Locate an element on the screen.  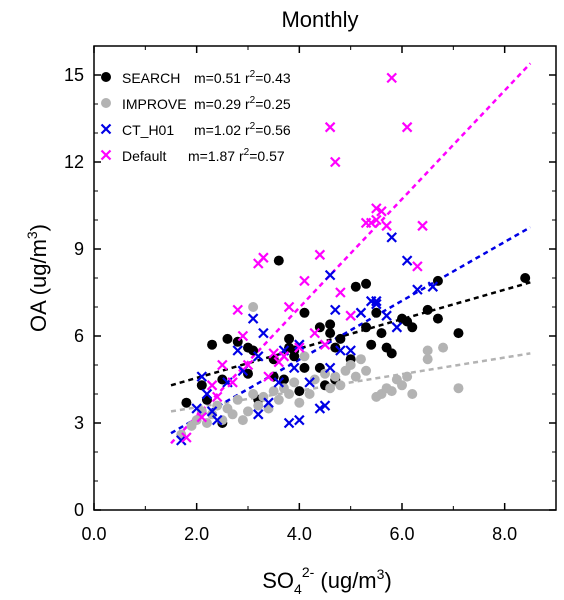
svg-text: OA (ug/m3) is located at coordinates (37, 278).